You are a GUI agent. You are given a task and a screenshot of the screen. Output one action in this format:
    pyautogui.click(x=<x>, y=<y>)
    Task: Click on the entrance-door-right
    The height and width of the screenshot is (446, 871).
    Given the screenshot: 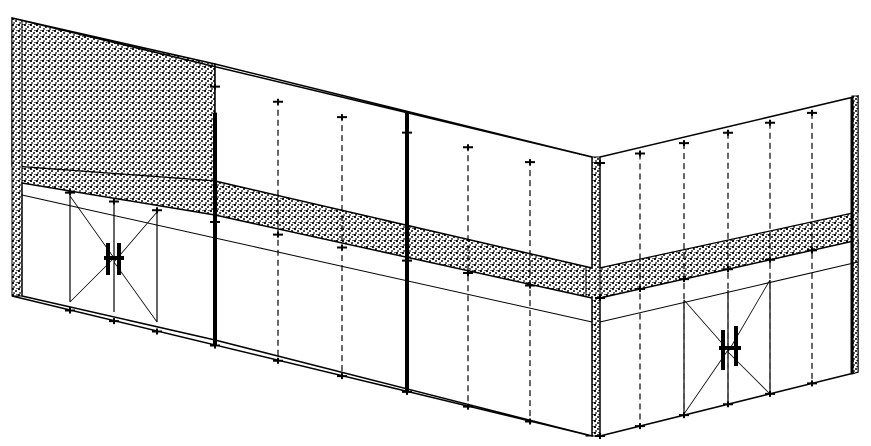 What is the action you would take?
    pyautogui.click(x=727, y=347)
    